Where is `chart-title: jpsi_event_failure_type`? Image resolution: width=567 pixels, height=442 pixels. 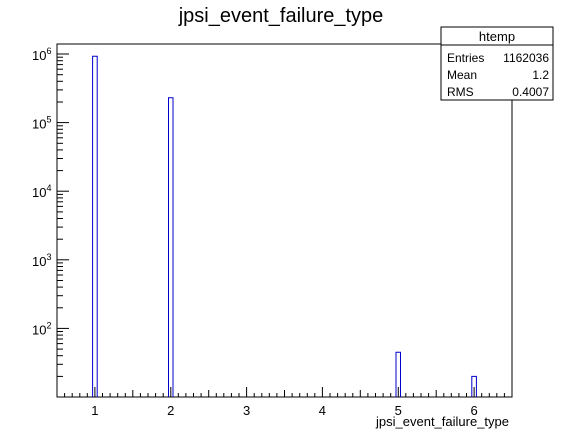
chart-title: jpsi_event_failure_type is located at coordinates (281, 16).